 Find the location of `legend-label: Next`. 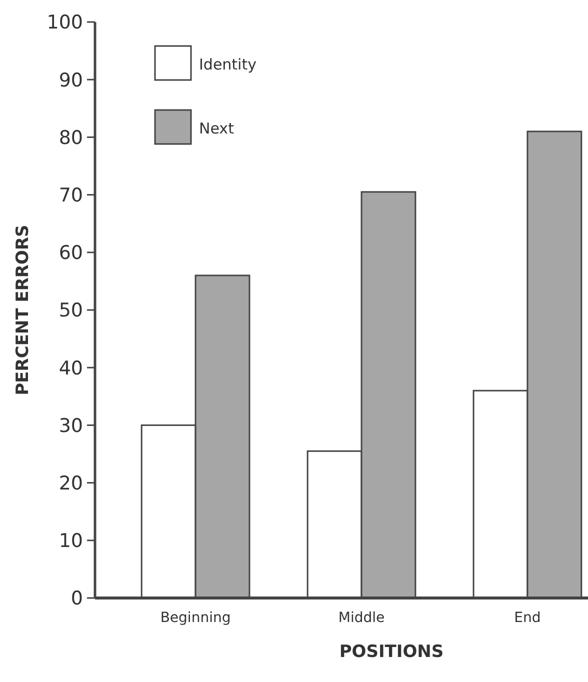

legend-label: Next is located at coordinates (216, 128).